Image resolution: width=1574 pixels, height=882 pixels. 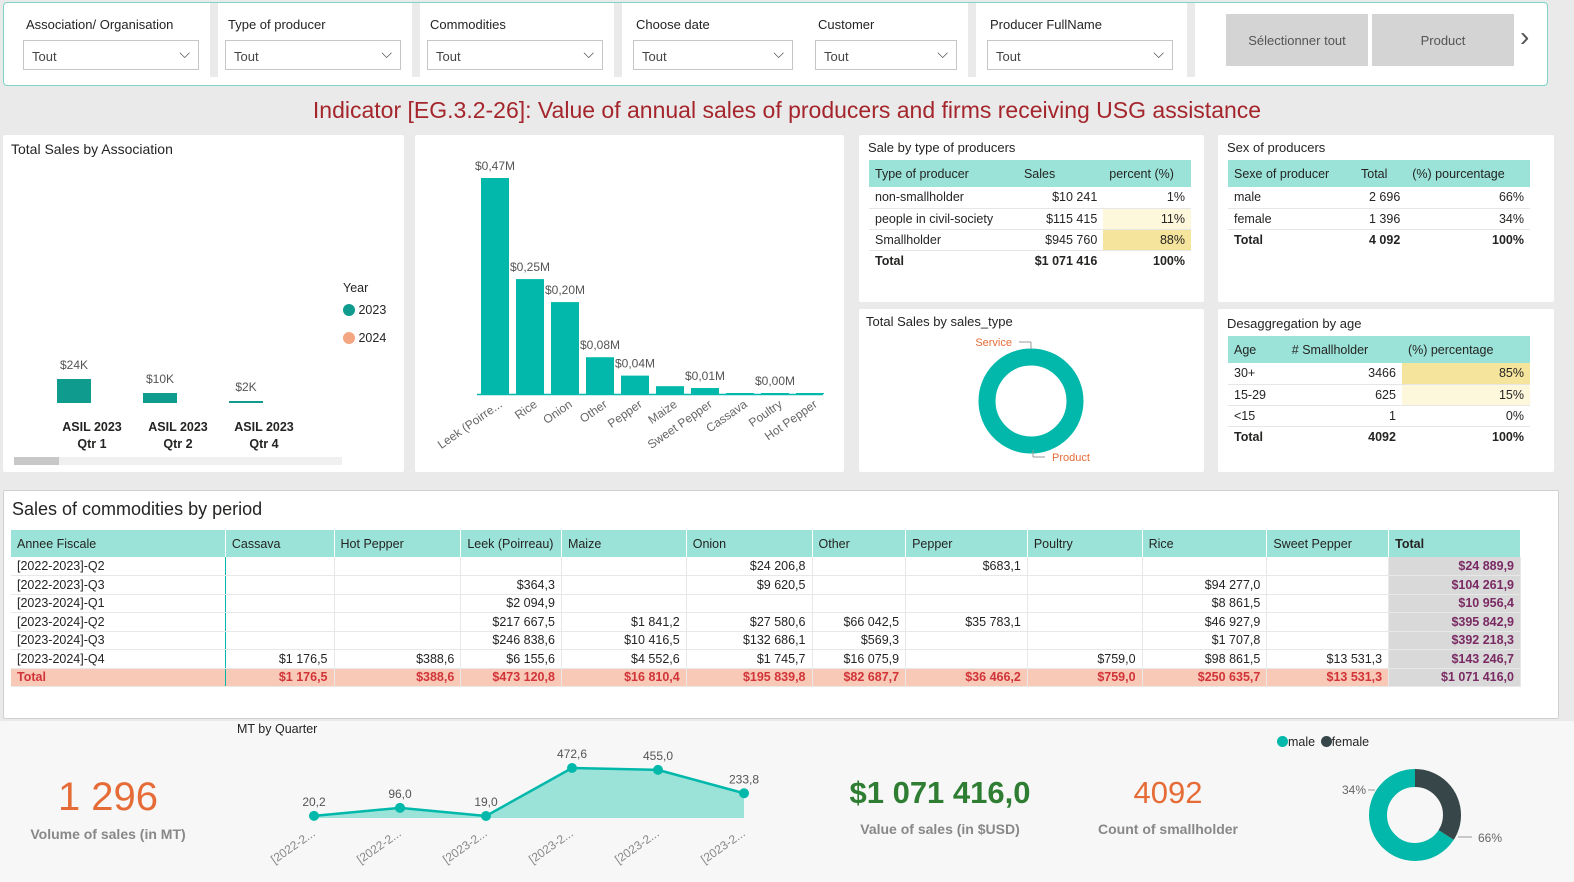 I want to click on matrix-cell: $16 075,9, so click(x=859, y=659).